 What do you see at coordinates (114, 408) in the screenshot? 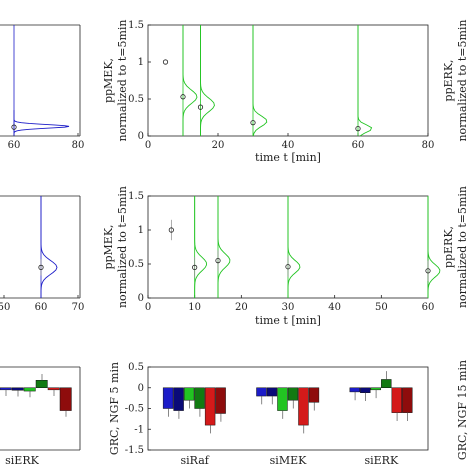
I see `y-axis-label: GRC, NGF 5 min` at bounding box center [114, 408].